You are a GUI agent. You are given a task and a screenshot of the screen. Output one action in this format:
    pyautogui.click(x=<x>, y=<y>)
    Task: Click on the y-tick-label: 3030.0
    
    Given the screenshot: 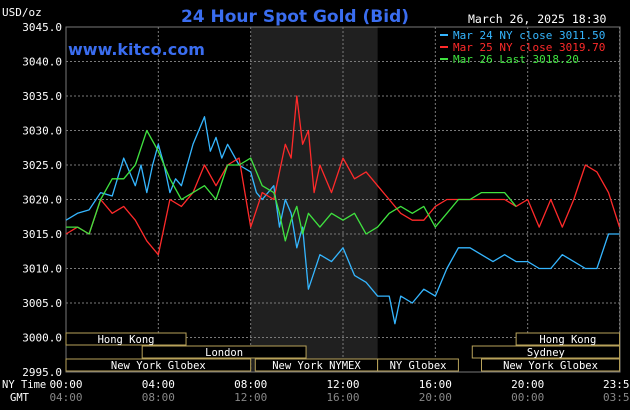 What is the action you would take?
    pyautogui.click(x=42, y=131)
    